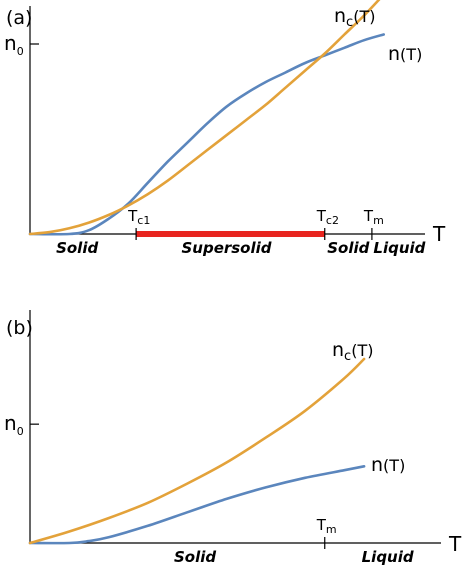 The image size is (474, 571). What do you see at coordinates (226, 248) in the screenshot?
I see `phase-label-supersolid: Supersolid` at bounding box center [226, 248].